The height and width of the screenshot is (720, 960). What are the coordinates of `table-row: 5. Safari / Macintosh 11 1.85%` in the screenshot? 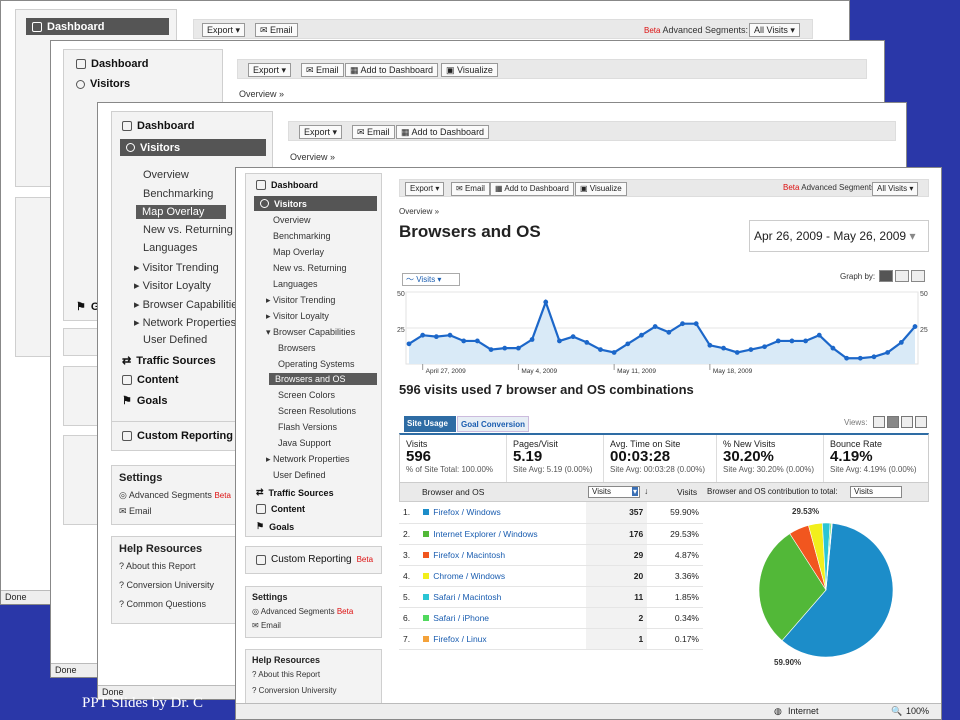 It's located at (551, 597).